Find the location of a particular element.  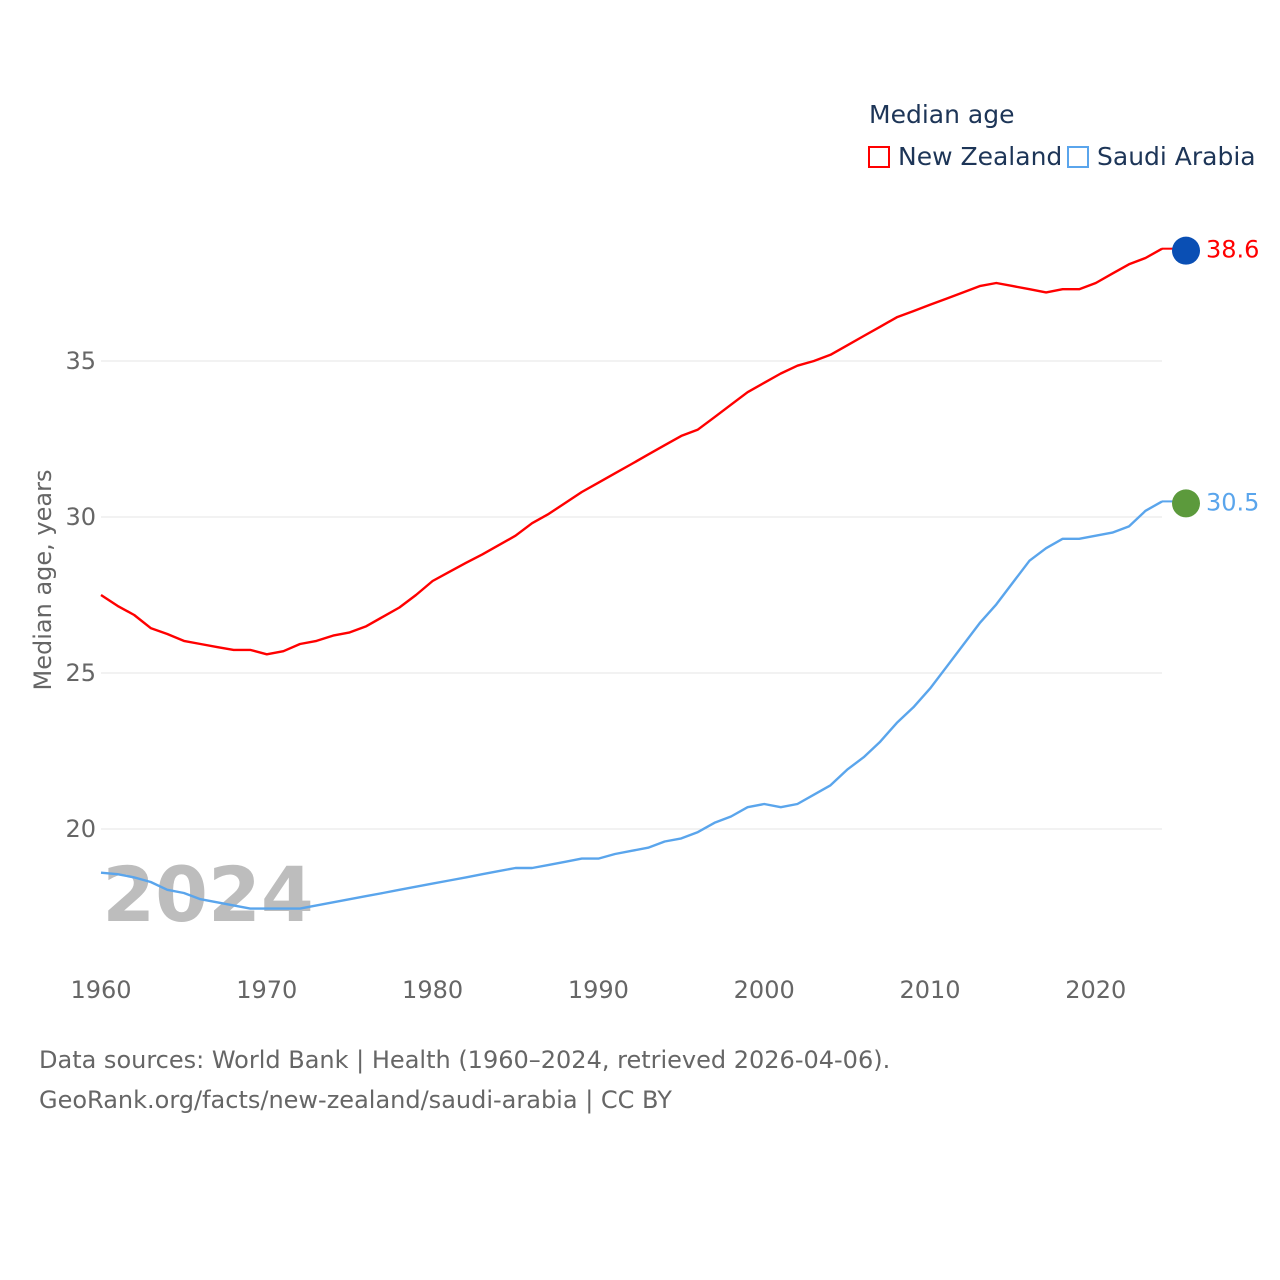

x-tick-label: 1990 is located at coordinates (598, 990).